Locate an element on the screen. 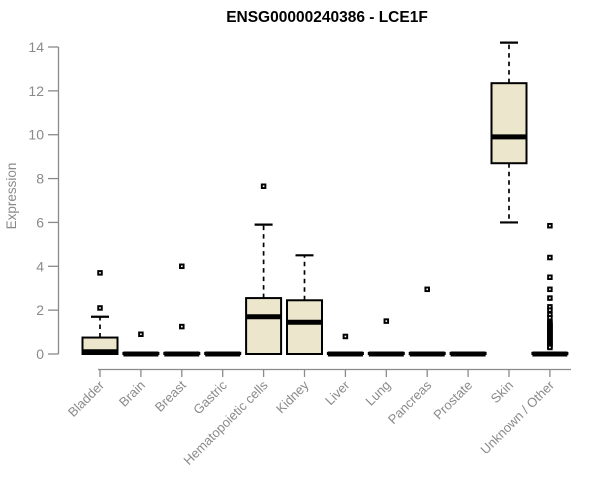 Image resolution: width=600 pixels, height=500 pixels. x-tick-label-prostate: Prostate is located at coordinates (452, 400).